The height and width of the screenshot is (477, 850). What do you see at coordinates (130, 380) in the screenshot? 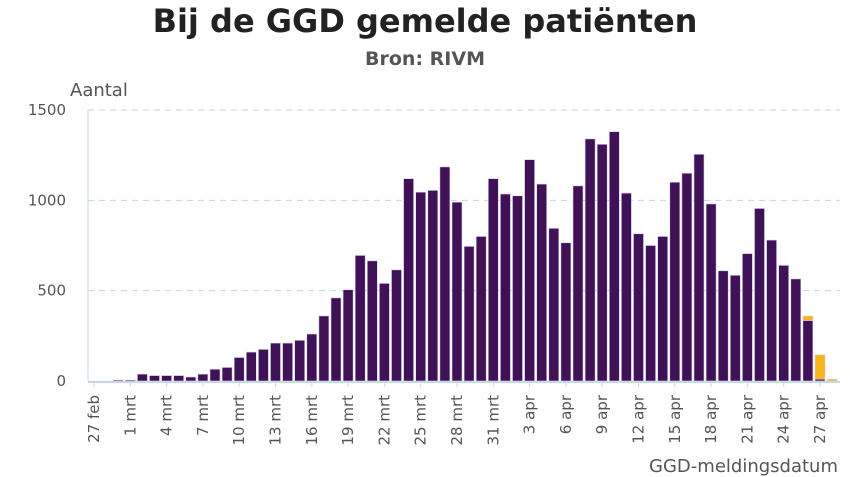
I see `bar-1-mrt-s0` at bounding box center [130, 380].